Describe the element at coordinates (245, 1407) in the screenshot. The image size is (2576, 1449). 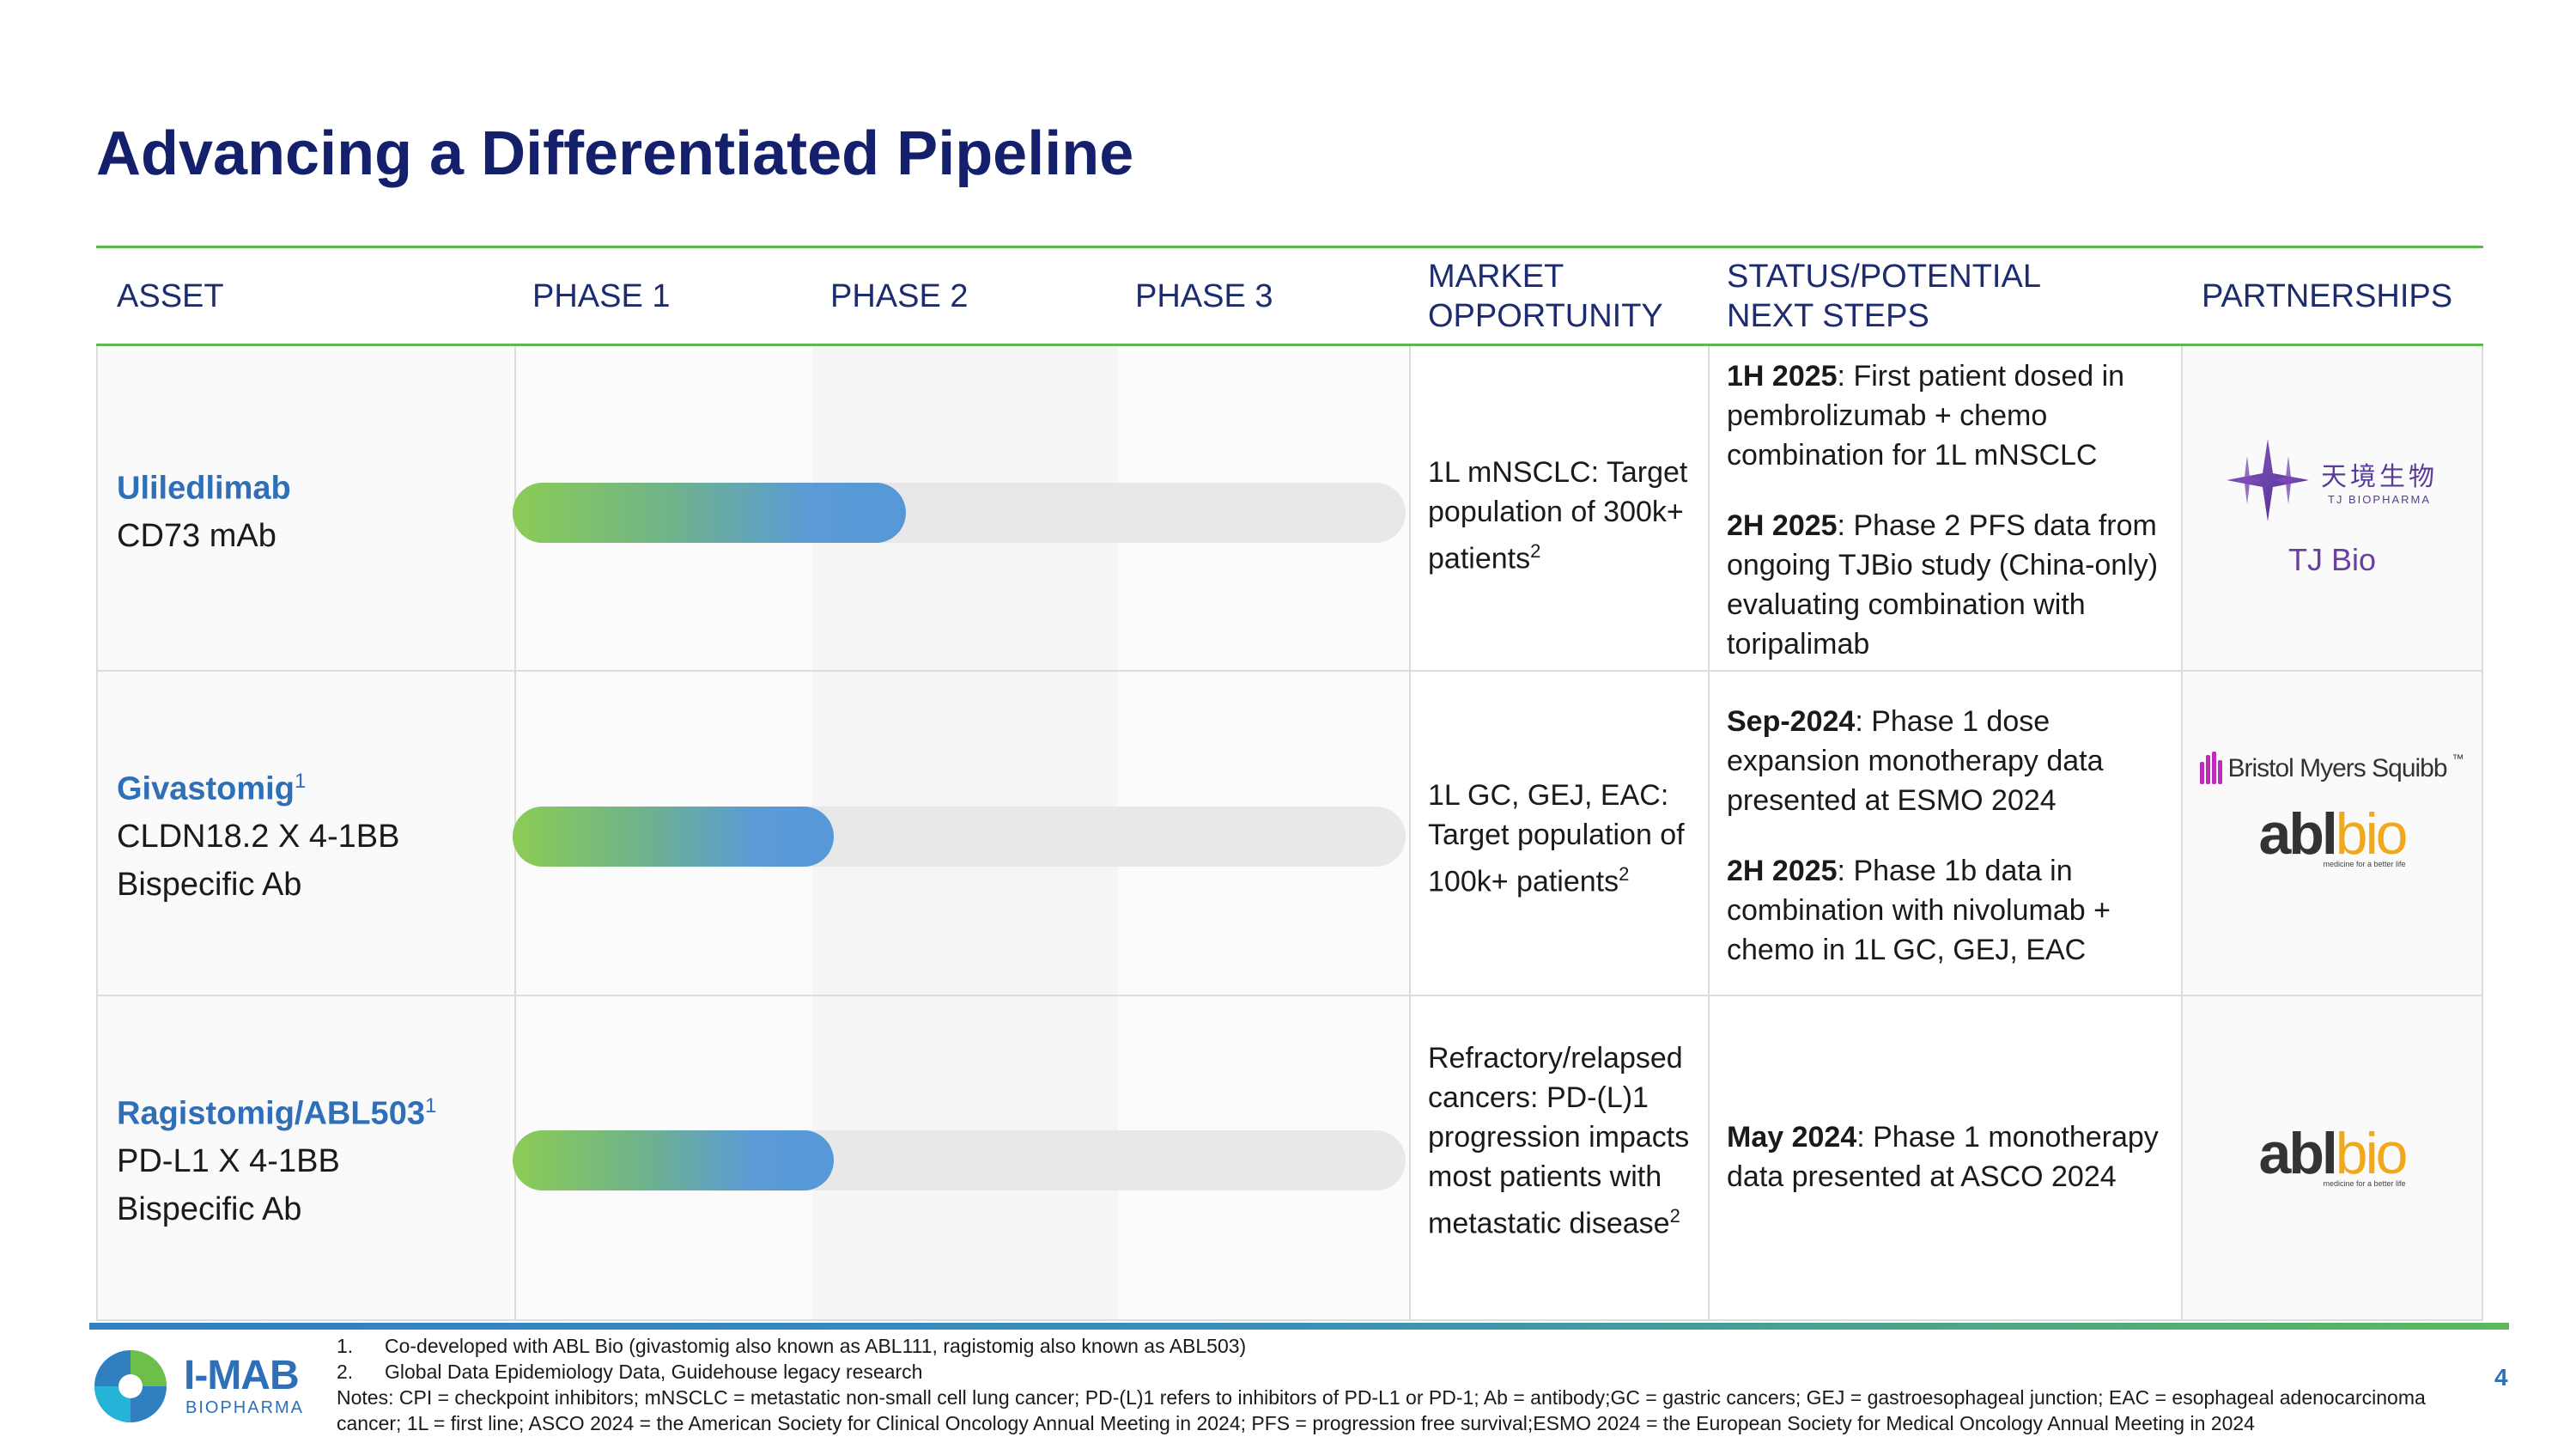
I see `imab-subtitle: BIOPHARMA` at that location.